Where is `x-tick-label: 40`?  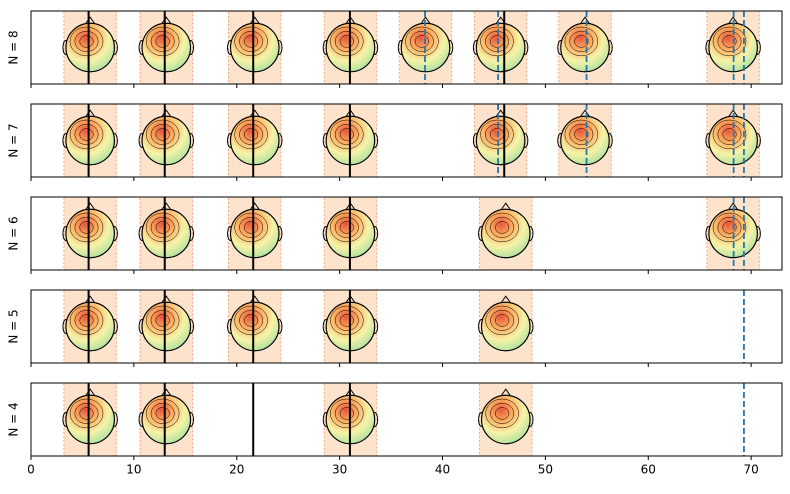
x-tick-label: 40 is located at coordinates (442, 470).